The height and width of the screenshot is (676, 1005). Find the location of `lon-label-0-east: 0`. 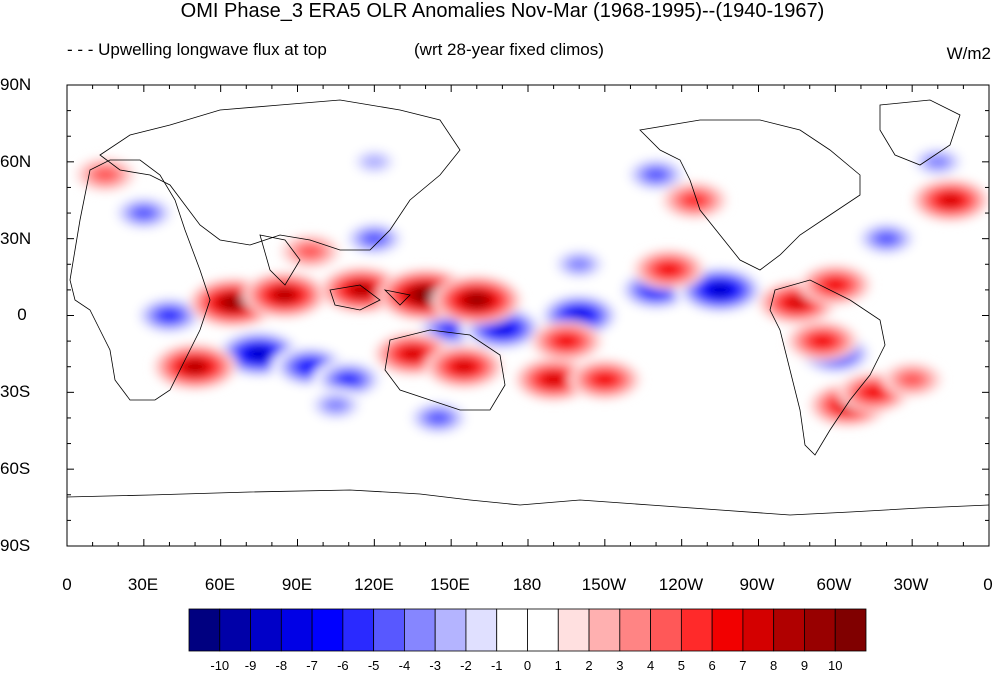

lon-label-0-east: 0 is located at coordinates (988, 584).